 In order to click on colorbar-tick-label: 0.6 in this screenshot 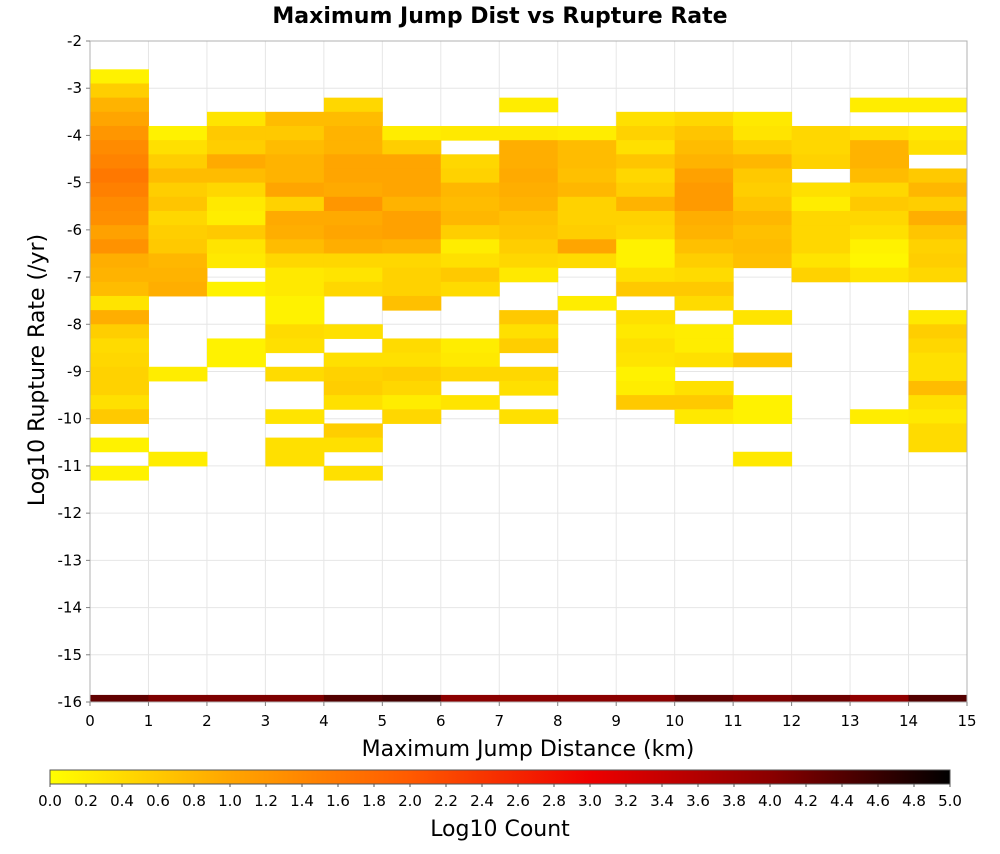, I will do `click(158, 801)`.